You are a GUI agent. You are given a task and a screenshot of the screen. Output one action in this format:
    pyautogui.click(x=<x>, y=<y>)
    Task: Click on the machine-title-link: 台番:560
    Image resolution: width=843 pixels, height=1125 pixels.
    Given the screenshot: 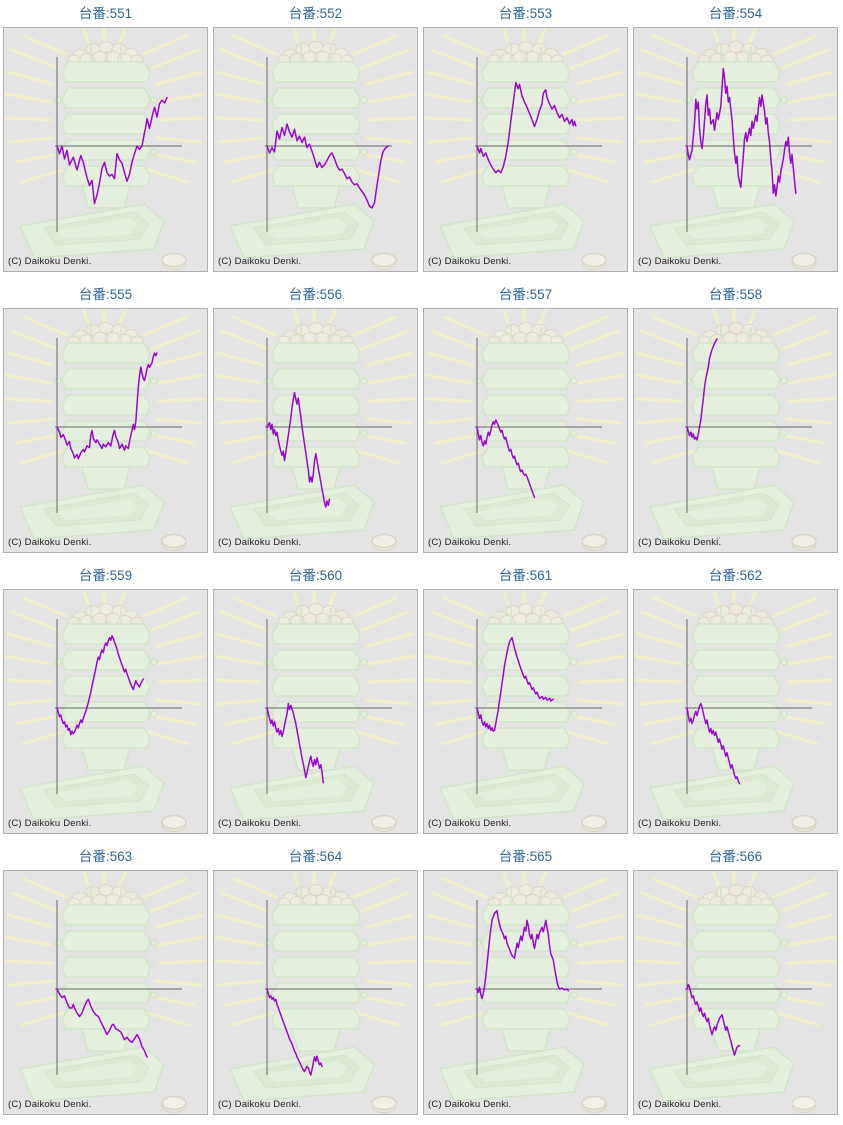 What is the action you would take?
    pyautogui.click(x=315, y=575)
    